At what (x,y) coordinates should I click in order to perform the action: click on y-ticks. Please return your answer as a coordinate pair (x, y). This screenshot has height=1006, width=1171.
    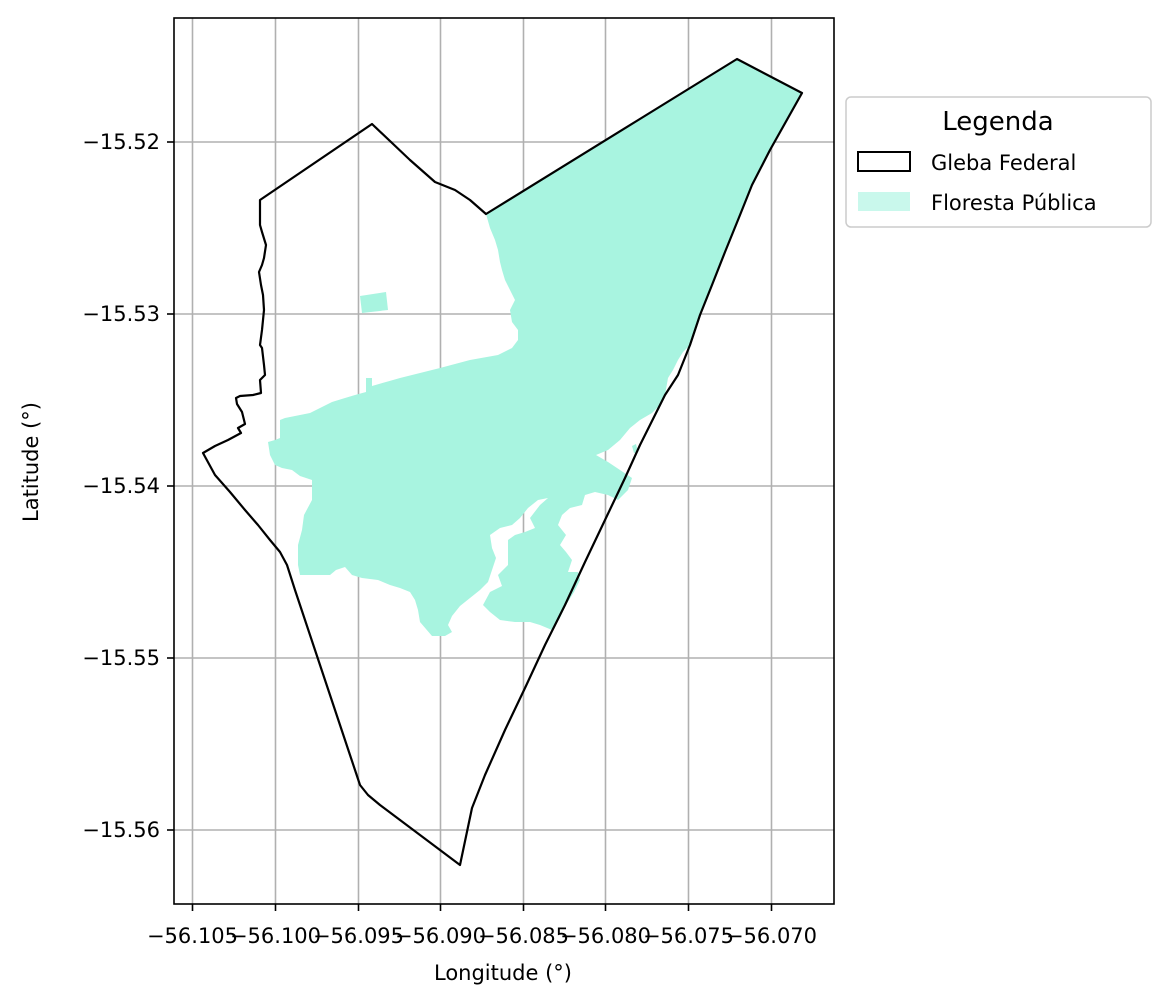
    Looking at the image, I should click on (170, 486).